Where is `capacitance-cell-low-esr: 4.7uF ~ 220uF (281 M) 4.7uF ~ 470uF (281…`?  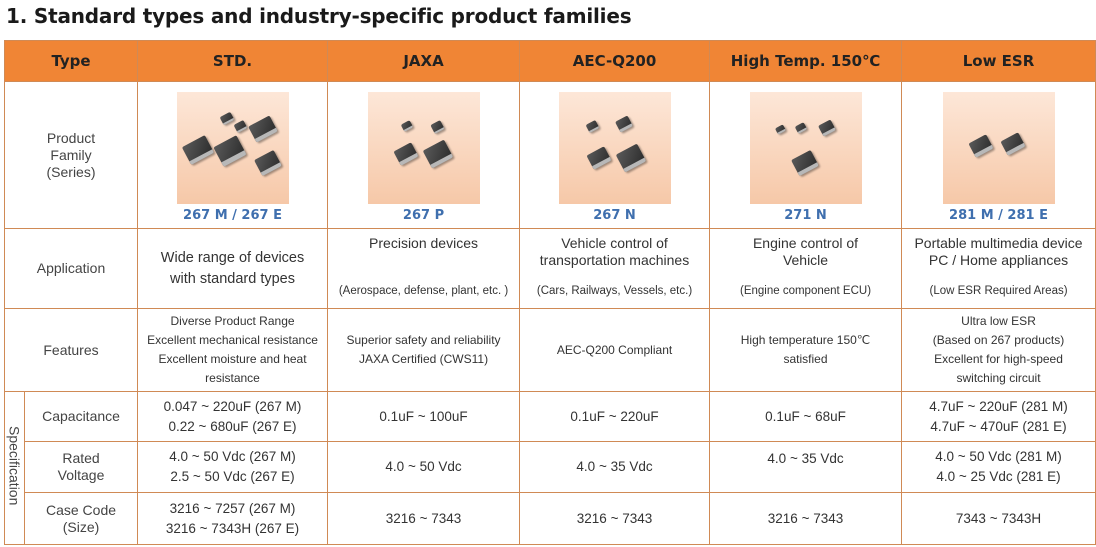 capacitance-cell-low-esr: 4.7uF ~ 220uF (281 M) 4.7uF ~ 470uF (281… is located at coordinates (998, 416).